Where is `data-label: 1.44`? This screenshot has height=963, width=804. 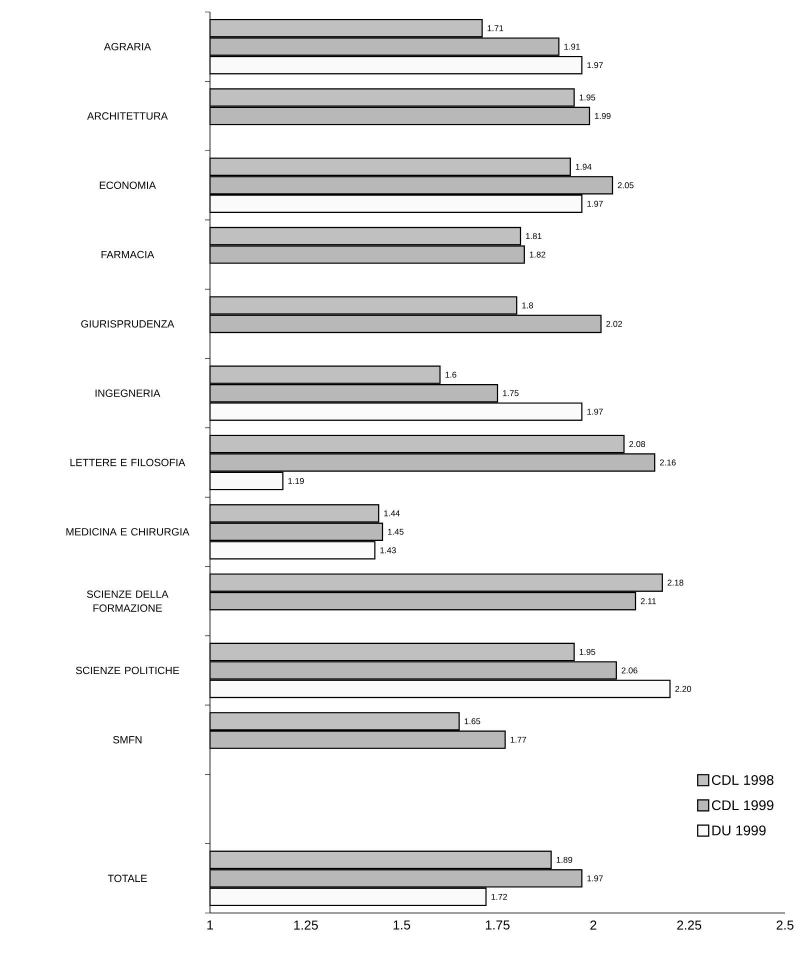 data-label: 1.44 is located at coordinates (392, 513).